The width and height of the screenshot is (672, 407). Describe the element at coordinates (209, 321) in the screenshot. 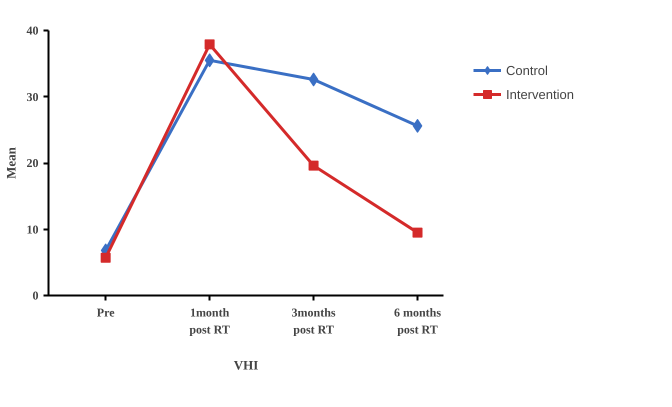

I see `x-tick-label: 1month post RT` at that location.